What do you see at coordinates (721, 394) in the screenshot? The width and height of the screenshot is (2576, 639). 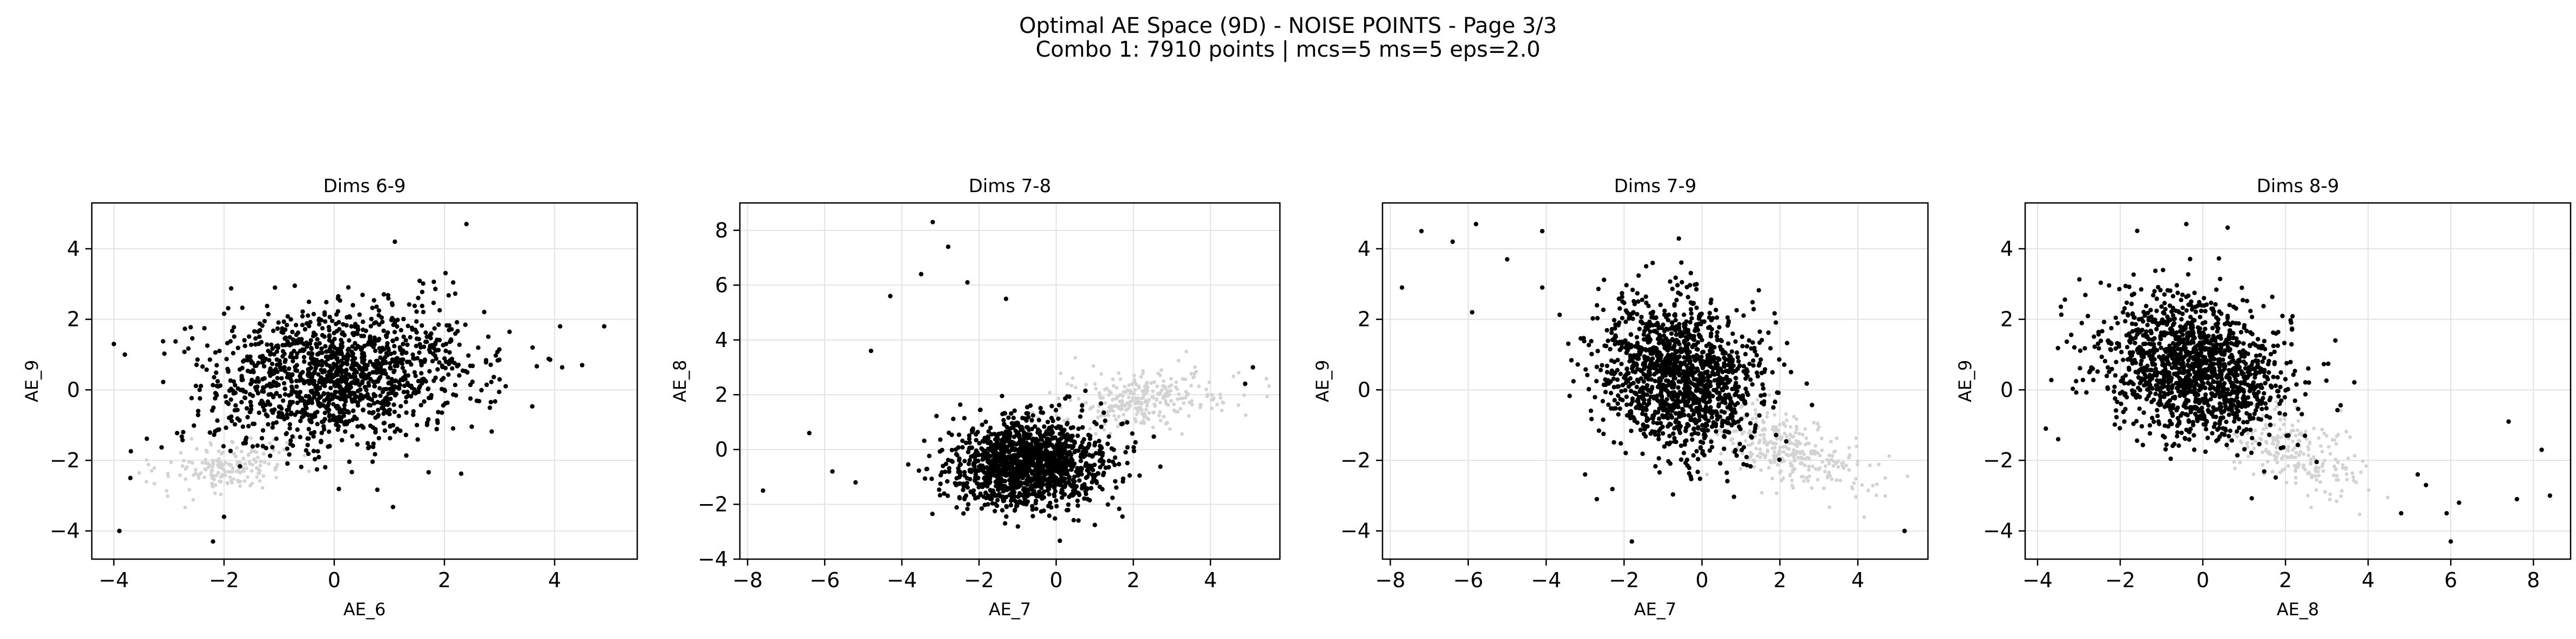 I see `y-tick-label: 2` at bounding box center [721, 394].